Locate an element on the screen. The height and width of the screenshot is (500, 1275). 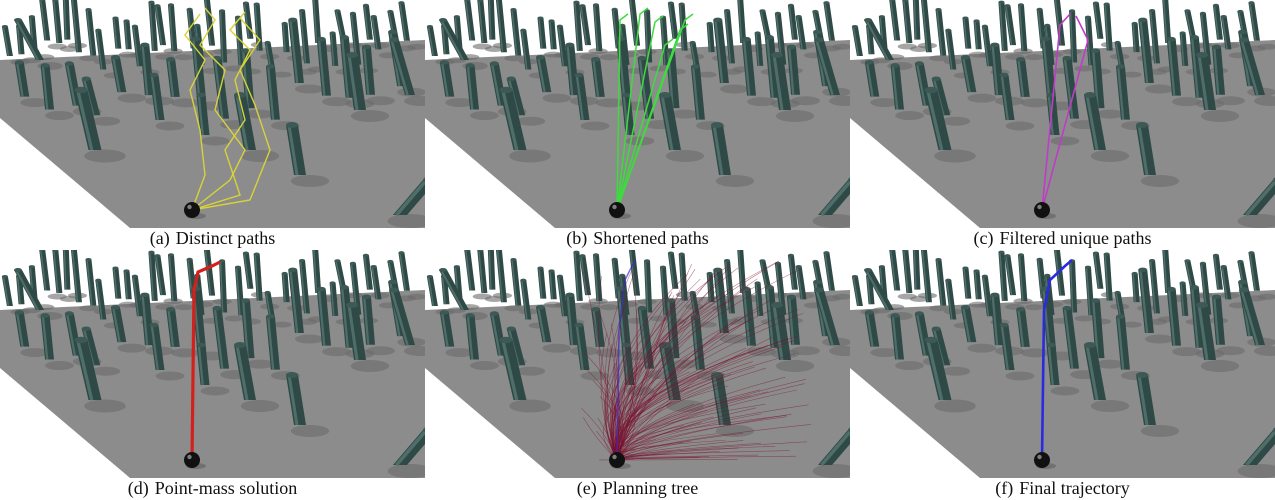
robot-sphere is located at coordinates (192, 210).